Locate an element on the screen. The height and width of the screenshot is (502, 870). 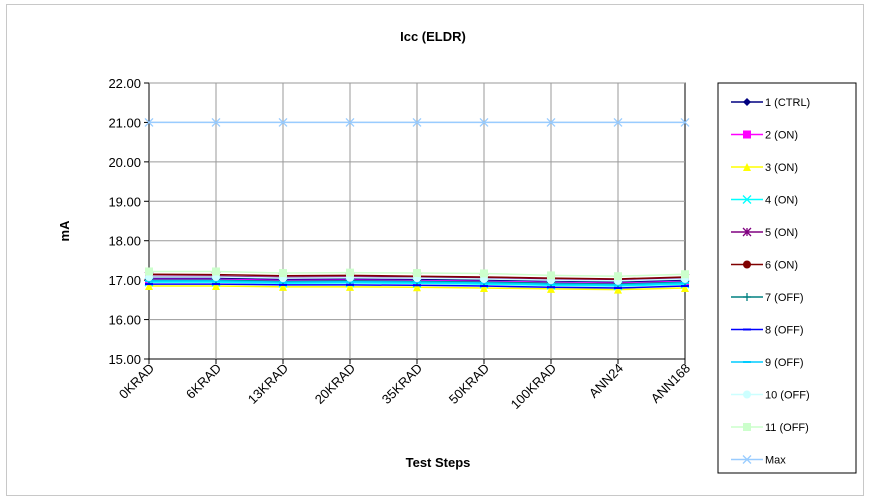
y-tick-label: 16.00 is located at coordinates (124, 320).